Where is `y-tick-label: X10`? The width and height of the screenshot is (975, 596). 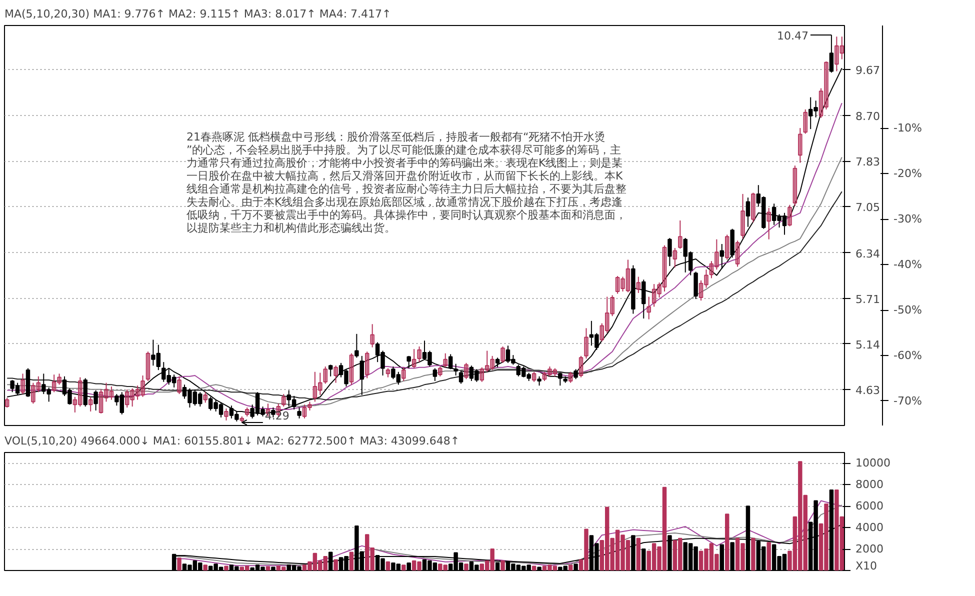 y-tick-label: X10 is located at coordinates (867, 566).